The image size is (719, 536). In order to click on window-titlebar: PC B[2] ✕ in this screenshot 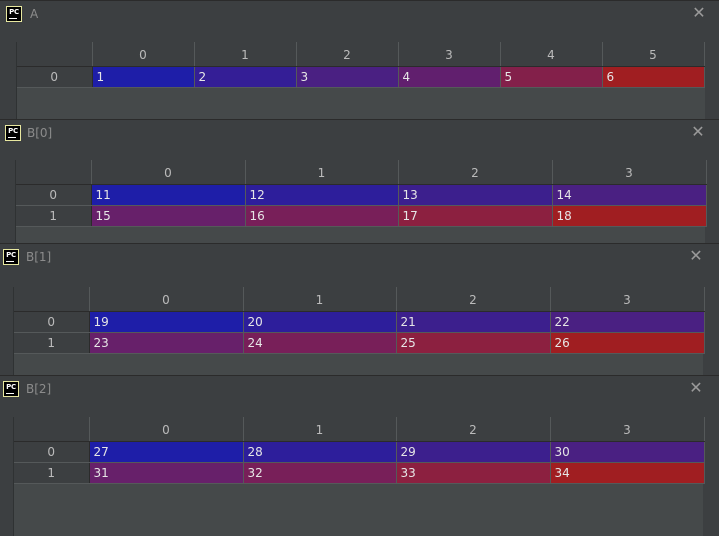, I will do `click(359, 389)`.